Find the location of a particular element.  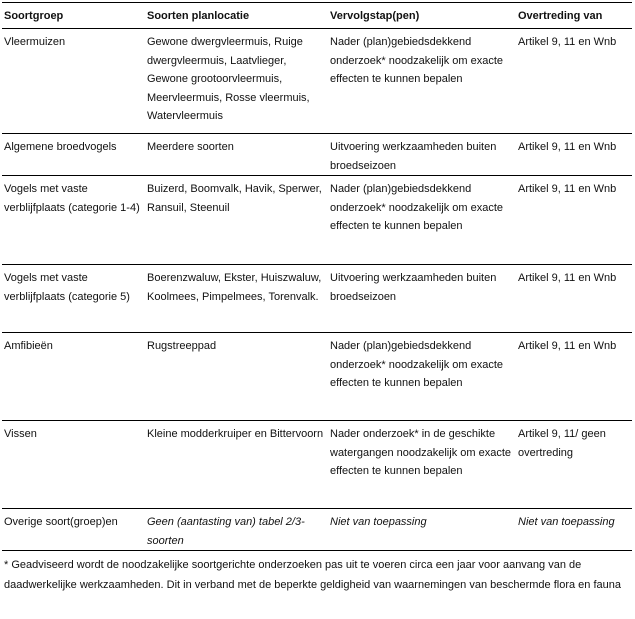

cell-overtreding: Niet van toepassing is located at coordinates (574, 529).